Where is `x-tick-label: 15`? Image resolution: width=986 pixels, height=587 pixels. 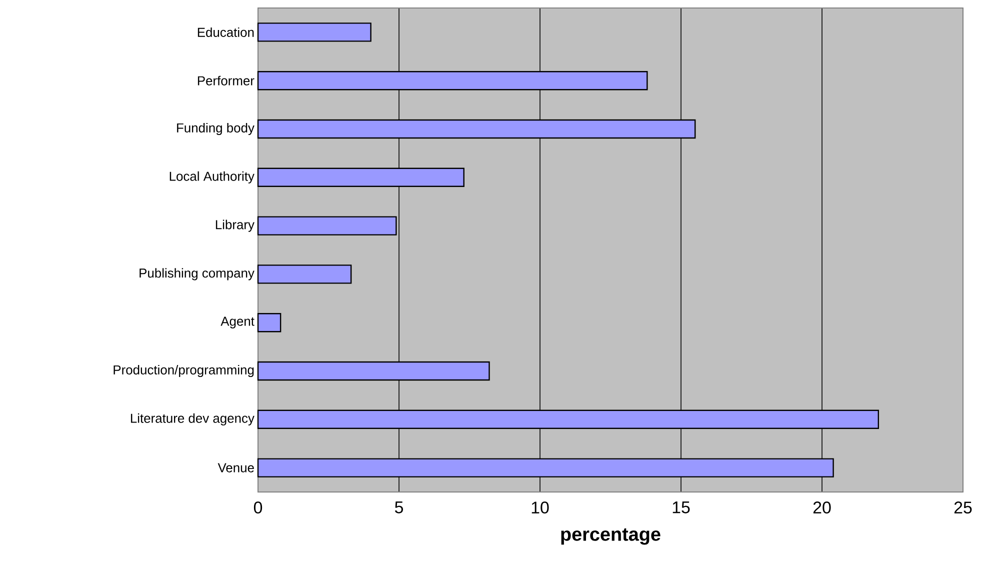 x-tick-label: 15 is located at coordinates (681, 508).